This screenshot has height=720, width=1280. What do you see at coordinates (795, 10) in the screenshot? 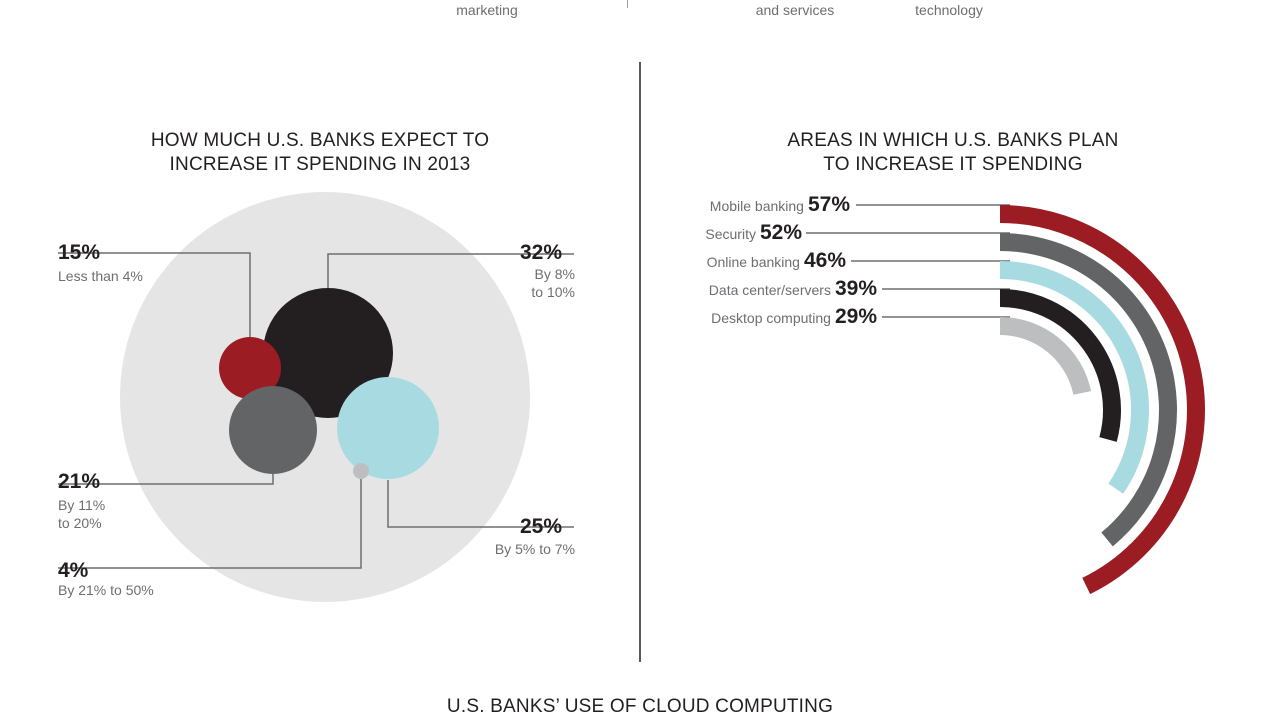
I see `top-label-and-services: and services` at bounding box center [795, 10].